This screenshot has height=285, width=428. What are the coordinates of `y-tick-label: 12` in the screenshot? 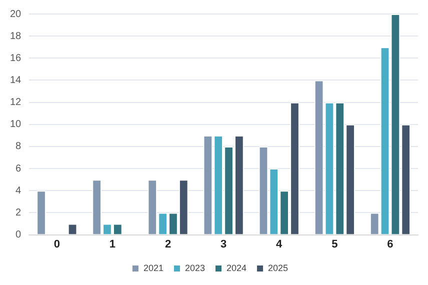 It's located at (16, 102).